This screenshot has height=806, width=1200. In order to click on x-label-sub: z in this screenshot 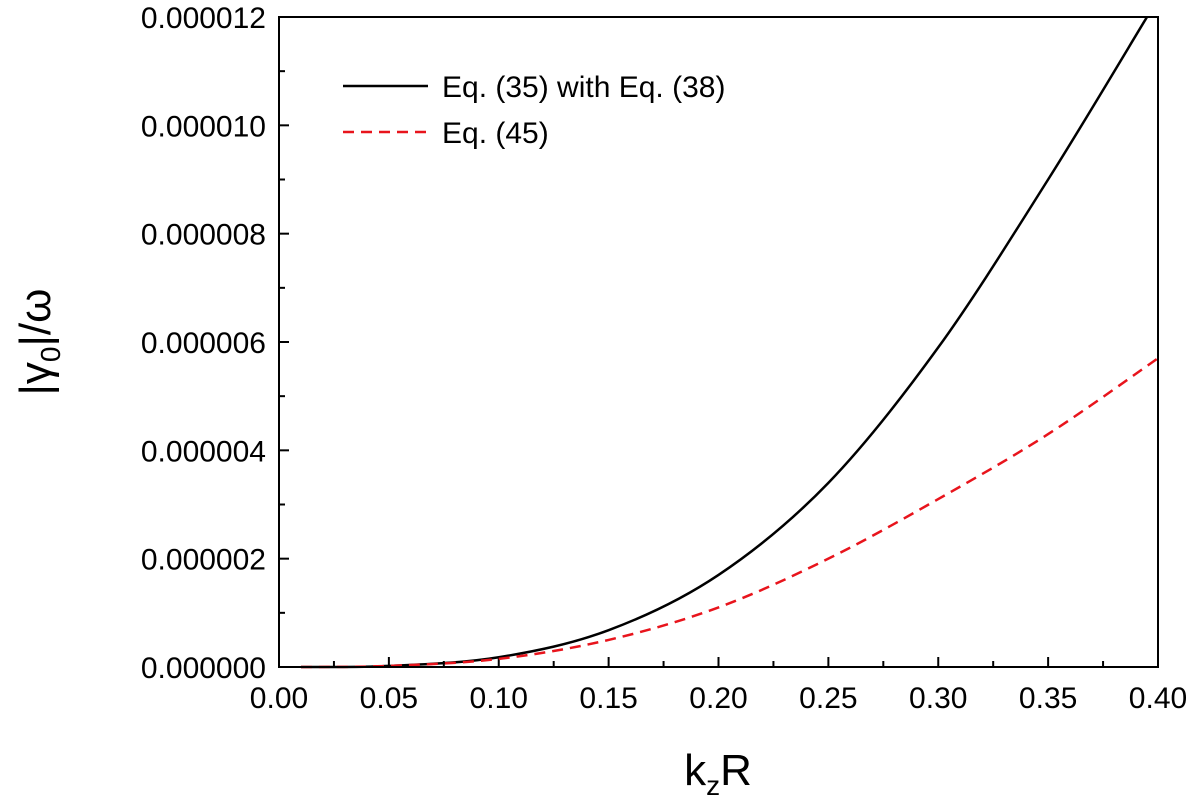, I will do `click(713, 785)`.